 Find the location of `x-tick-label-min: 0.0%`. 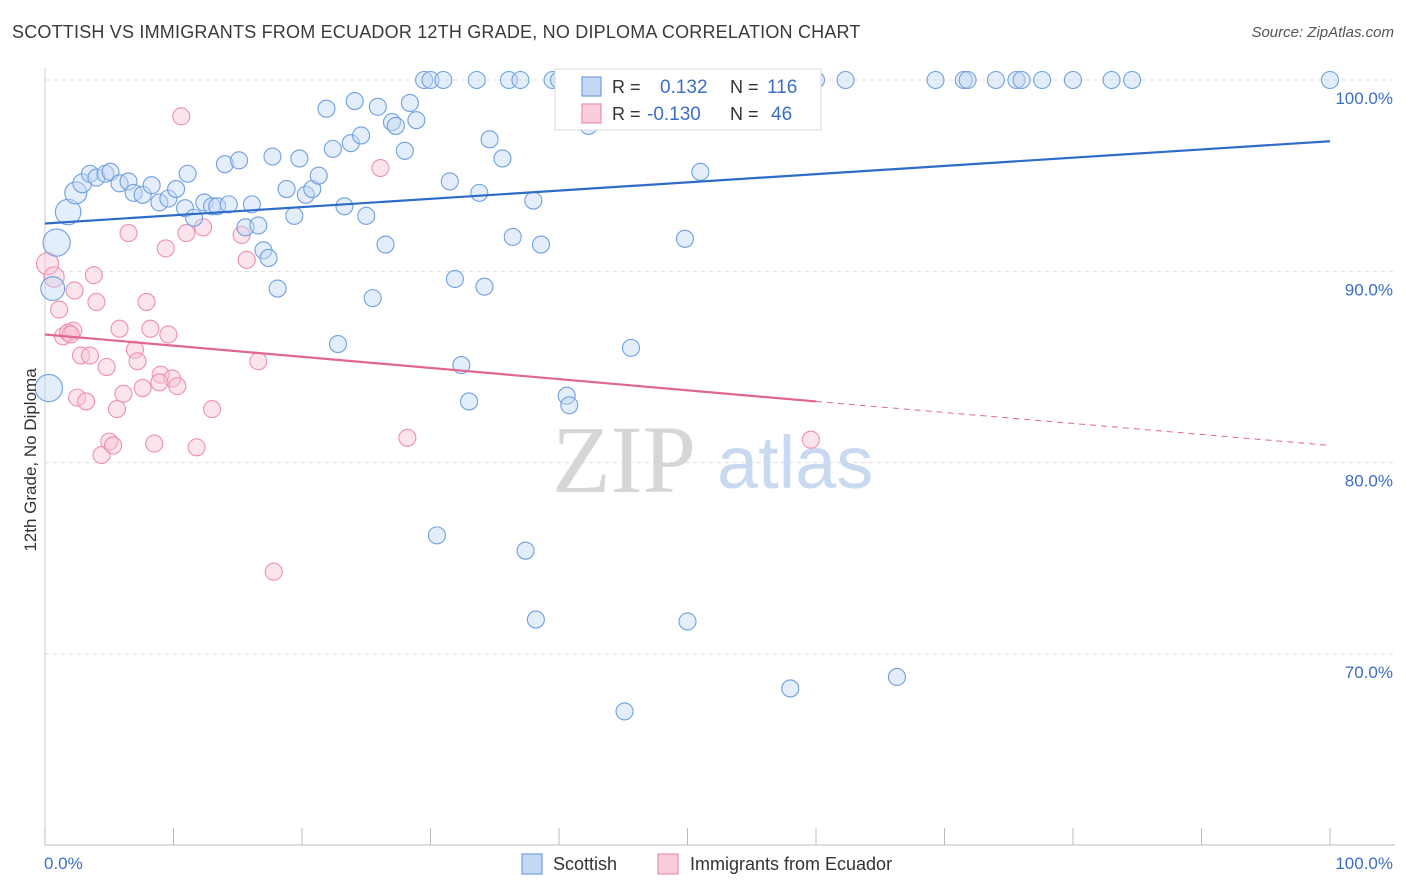

x-tick-label-min: 0.0% is located at coordinates (63, 863).